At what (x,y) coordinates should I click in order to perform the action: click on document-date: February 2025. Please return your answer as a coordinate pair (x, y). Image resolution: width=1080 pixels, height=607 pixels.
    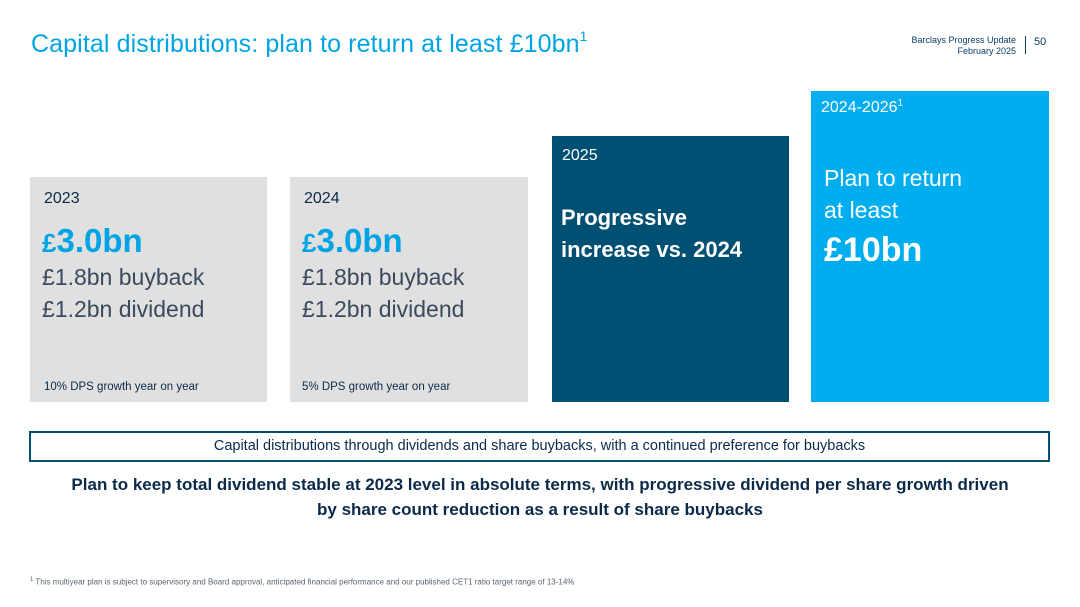
    Looking at the image, I should click on (986, 51).